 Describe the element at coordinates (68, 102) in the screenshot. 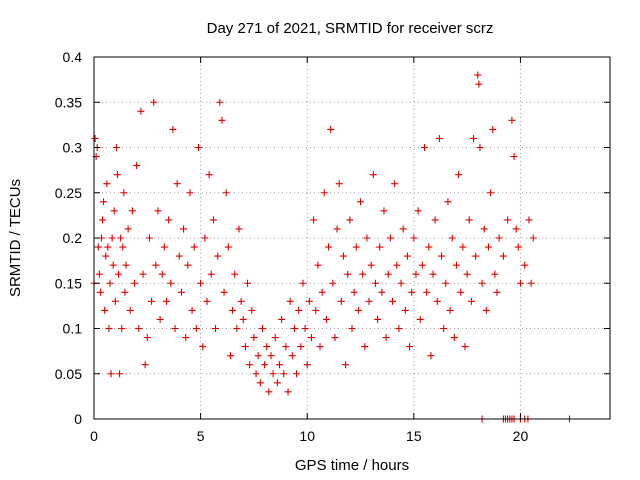

I see `y-tick-label: 0.35` at that location.